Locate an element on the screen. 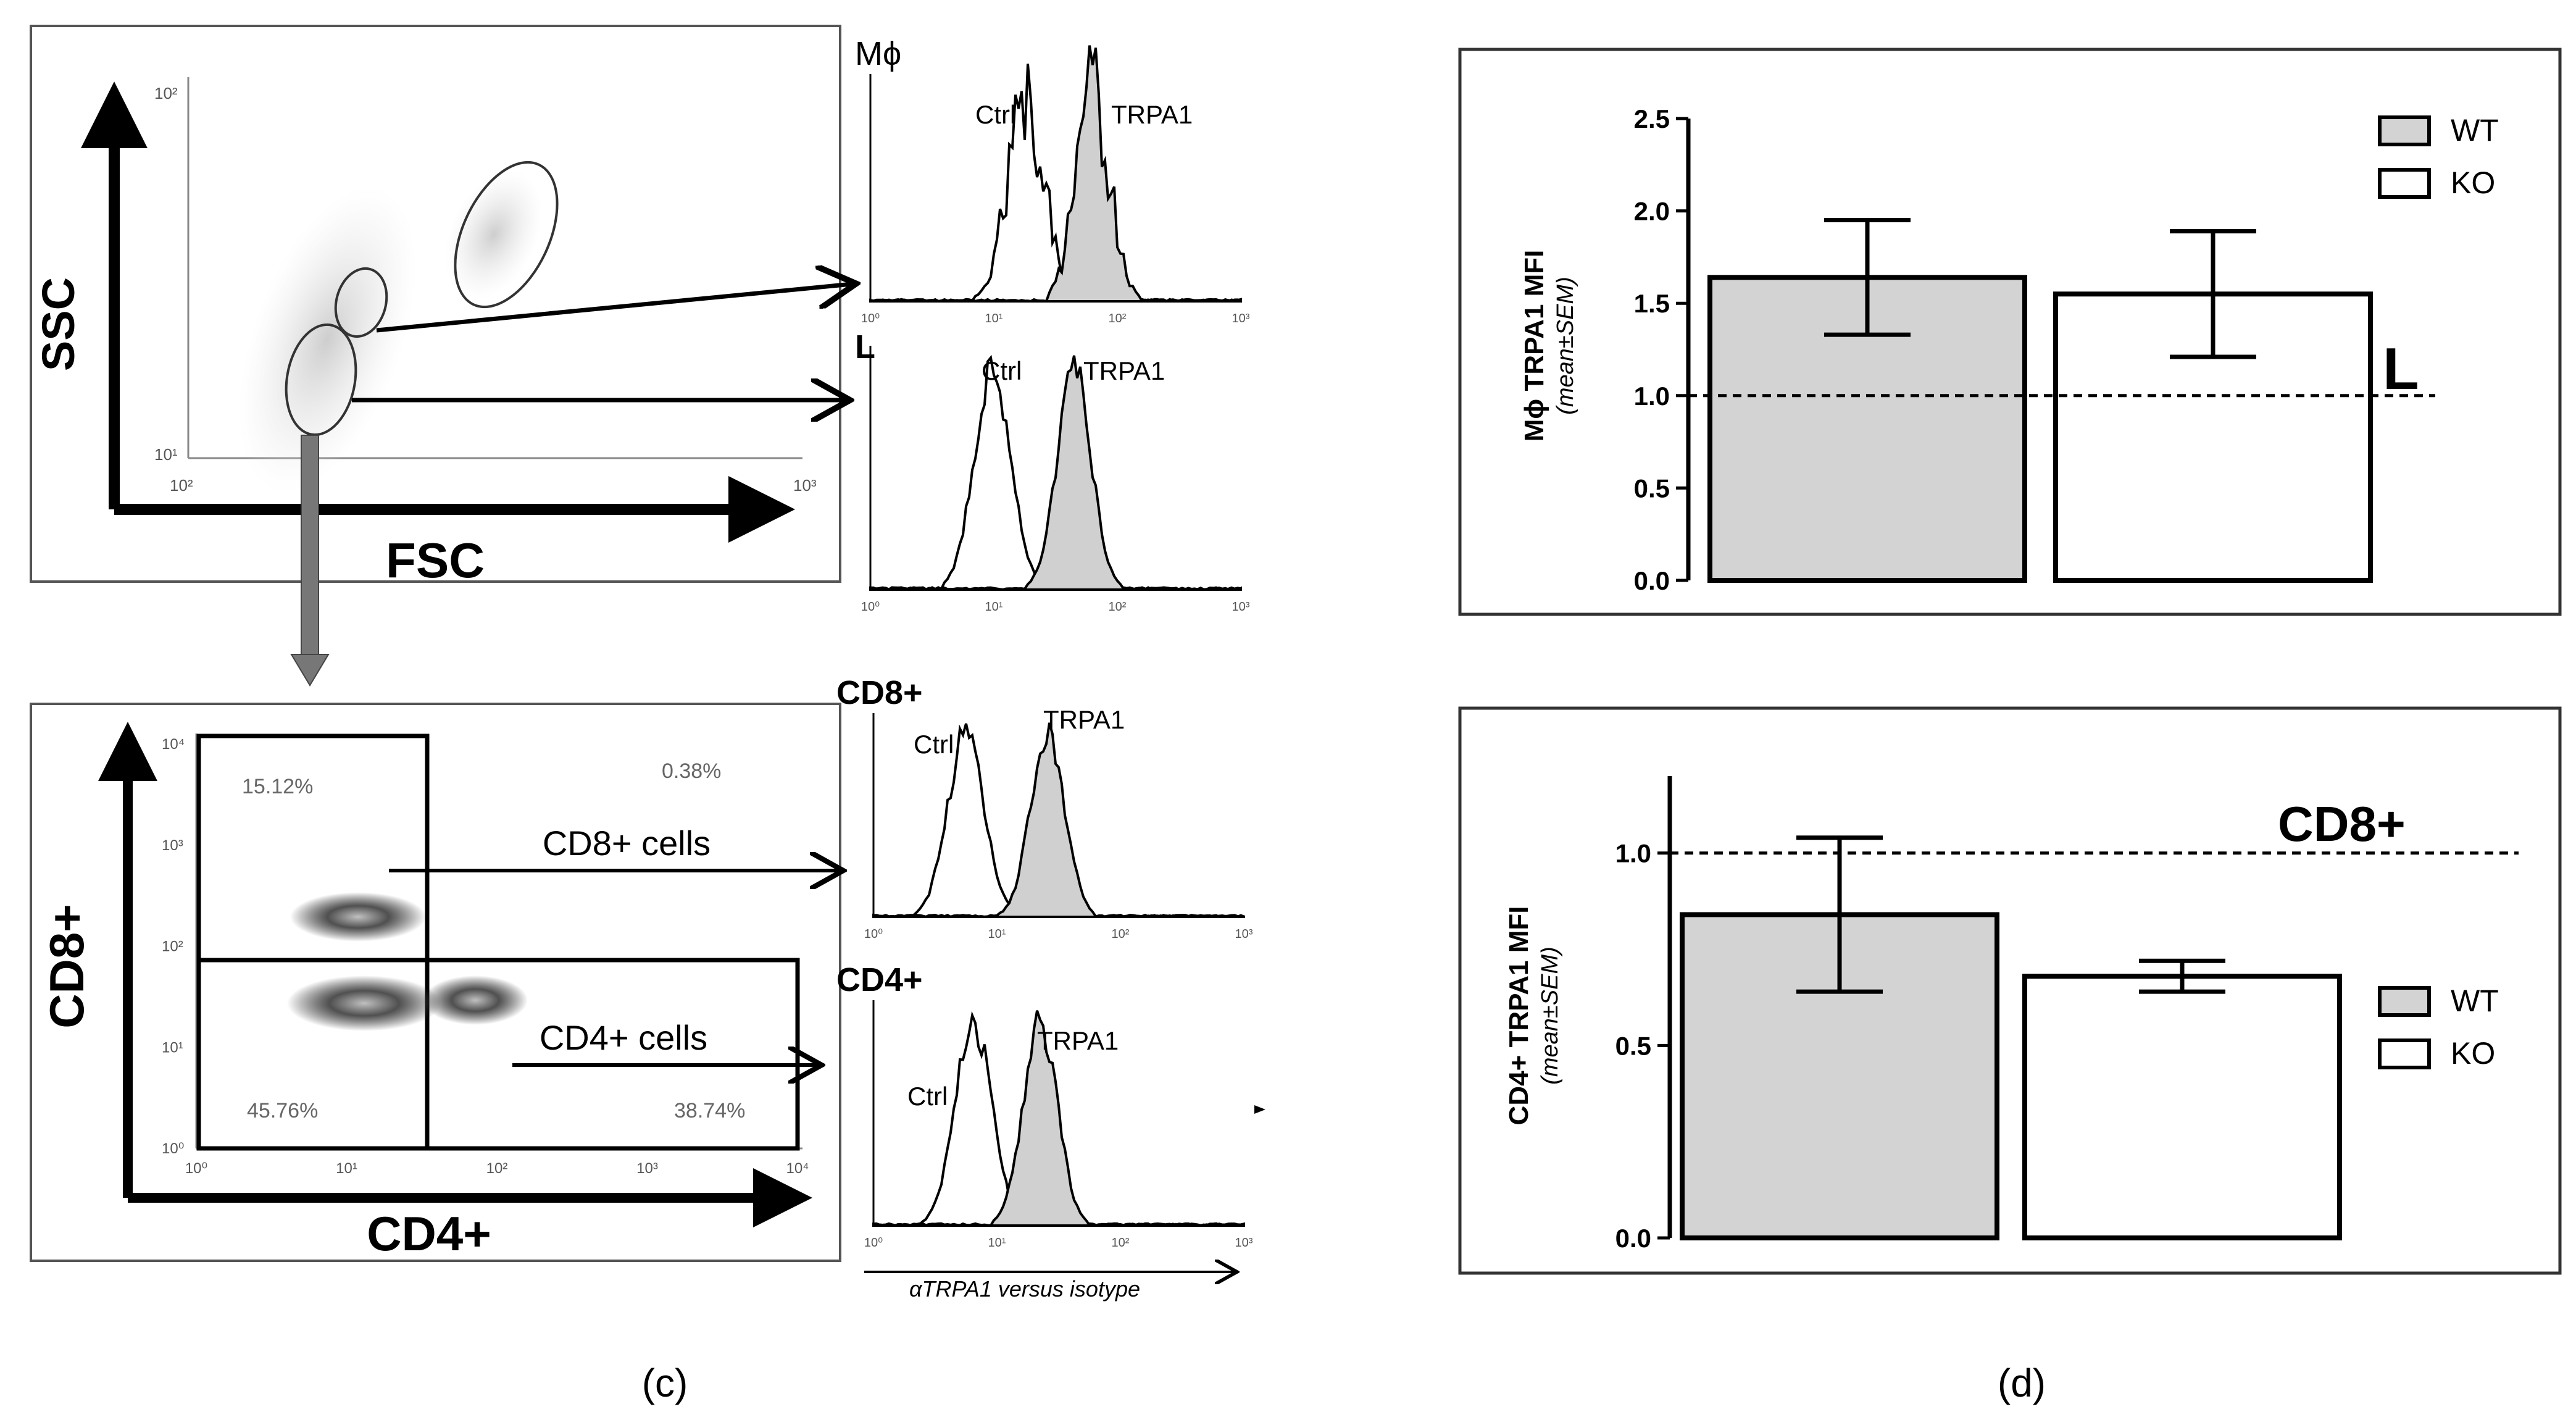  scatter2-y-tick: 10² is located at coordinates (172, 947).